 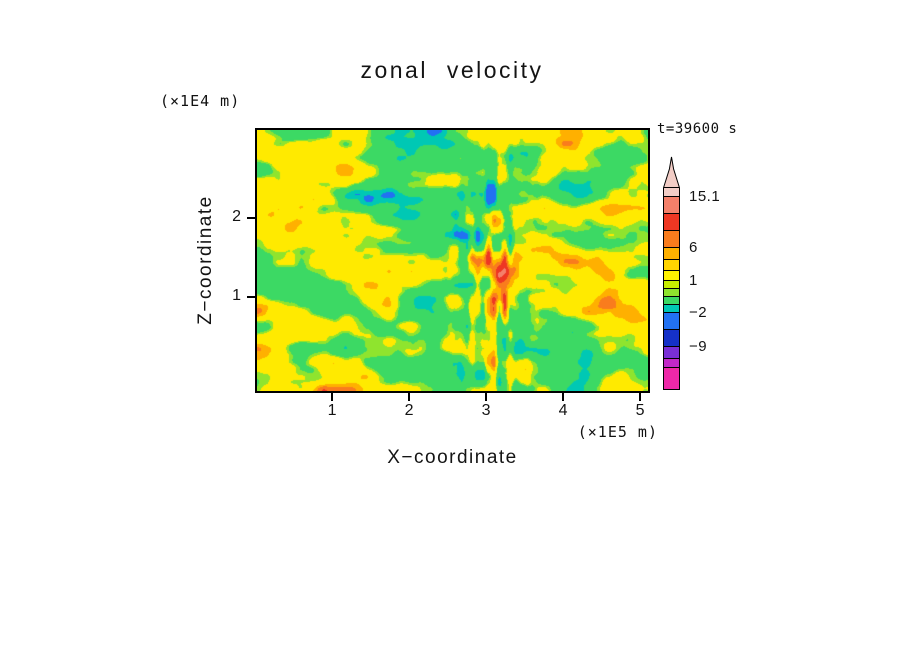 I want to click on colorbar-label: −9, so click(x=698, y=346).